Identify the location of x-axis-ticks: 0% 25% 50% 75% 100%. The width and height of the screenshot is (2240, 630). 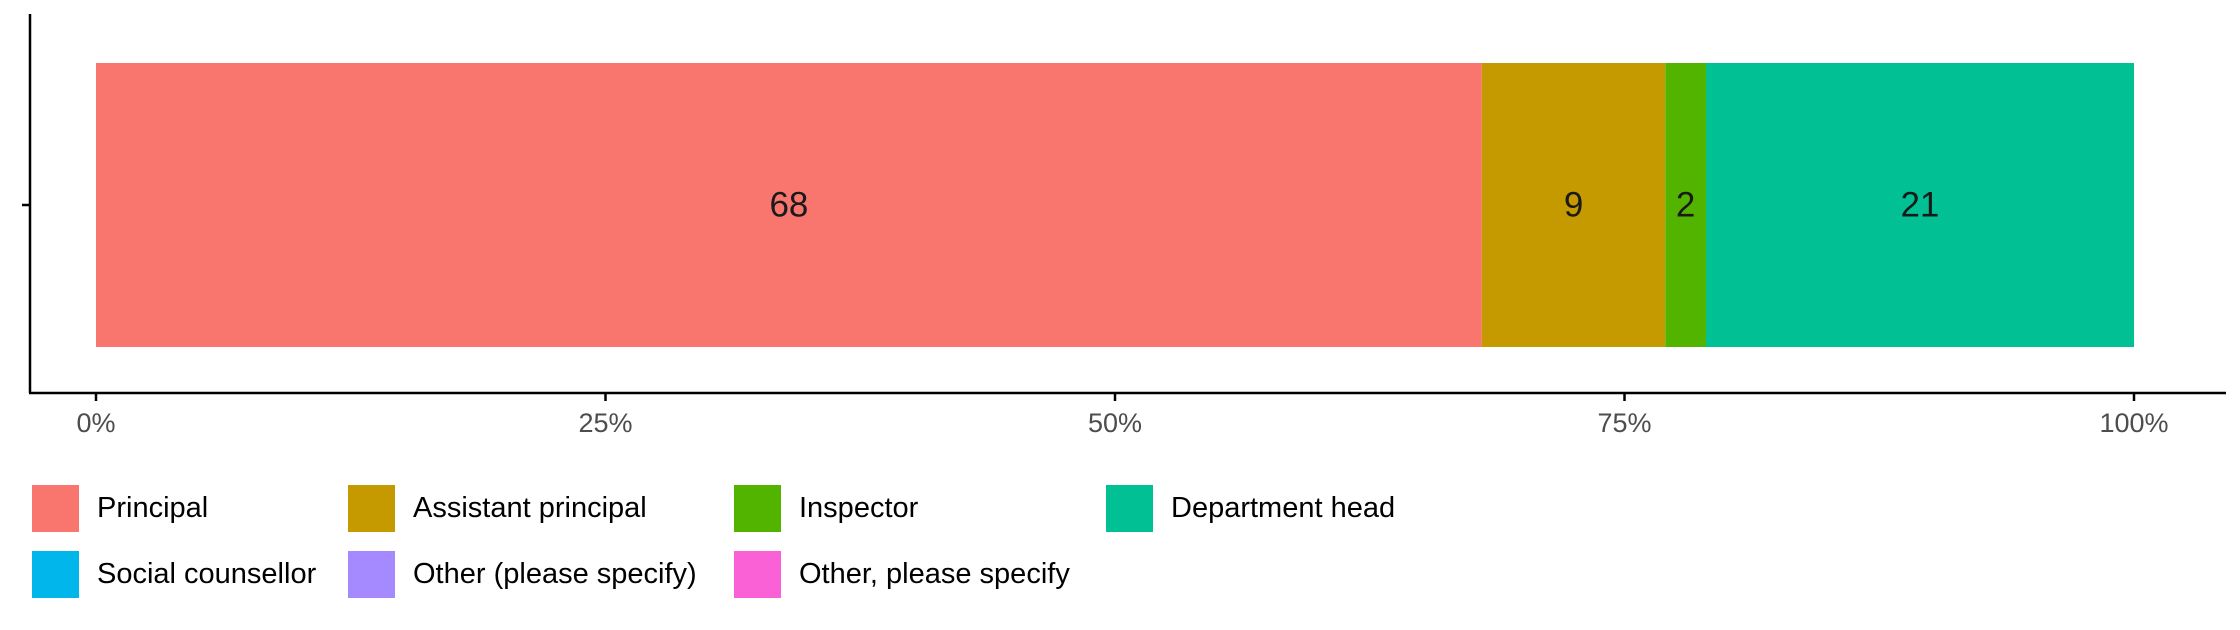
(1122, 415).